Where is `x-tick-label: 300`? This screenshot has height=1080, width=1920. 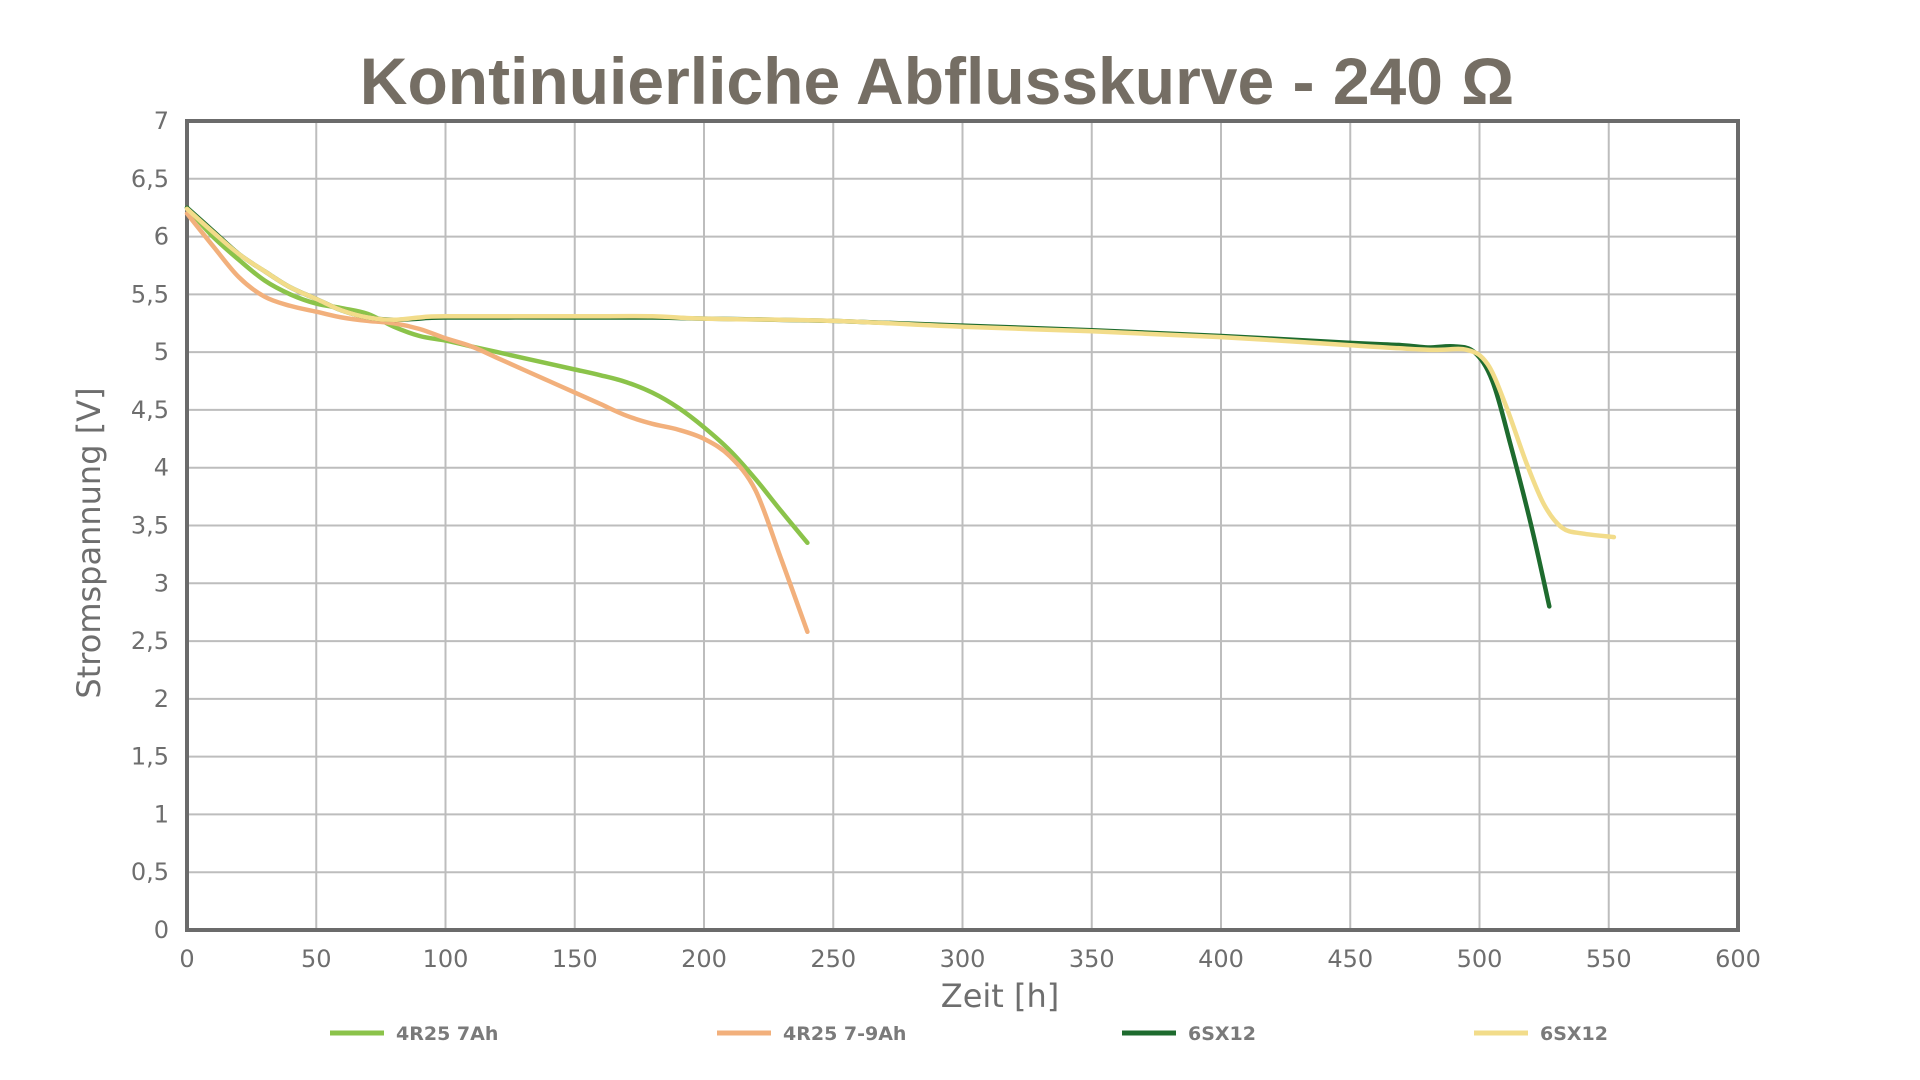 x-tick-label: 300 is located at coordinates (963, 959).